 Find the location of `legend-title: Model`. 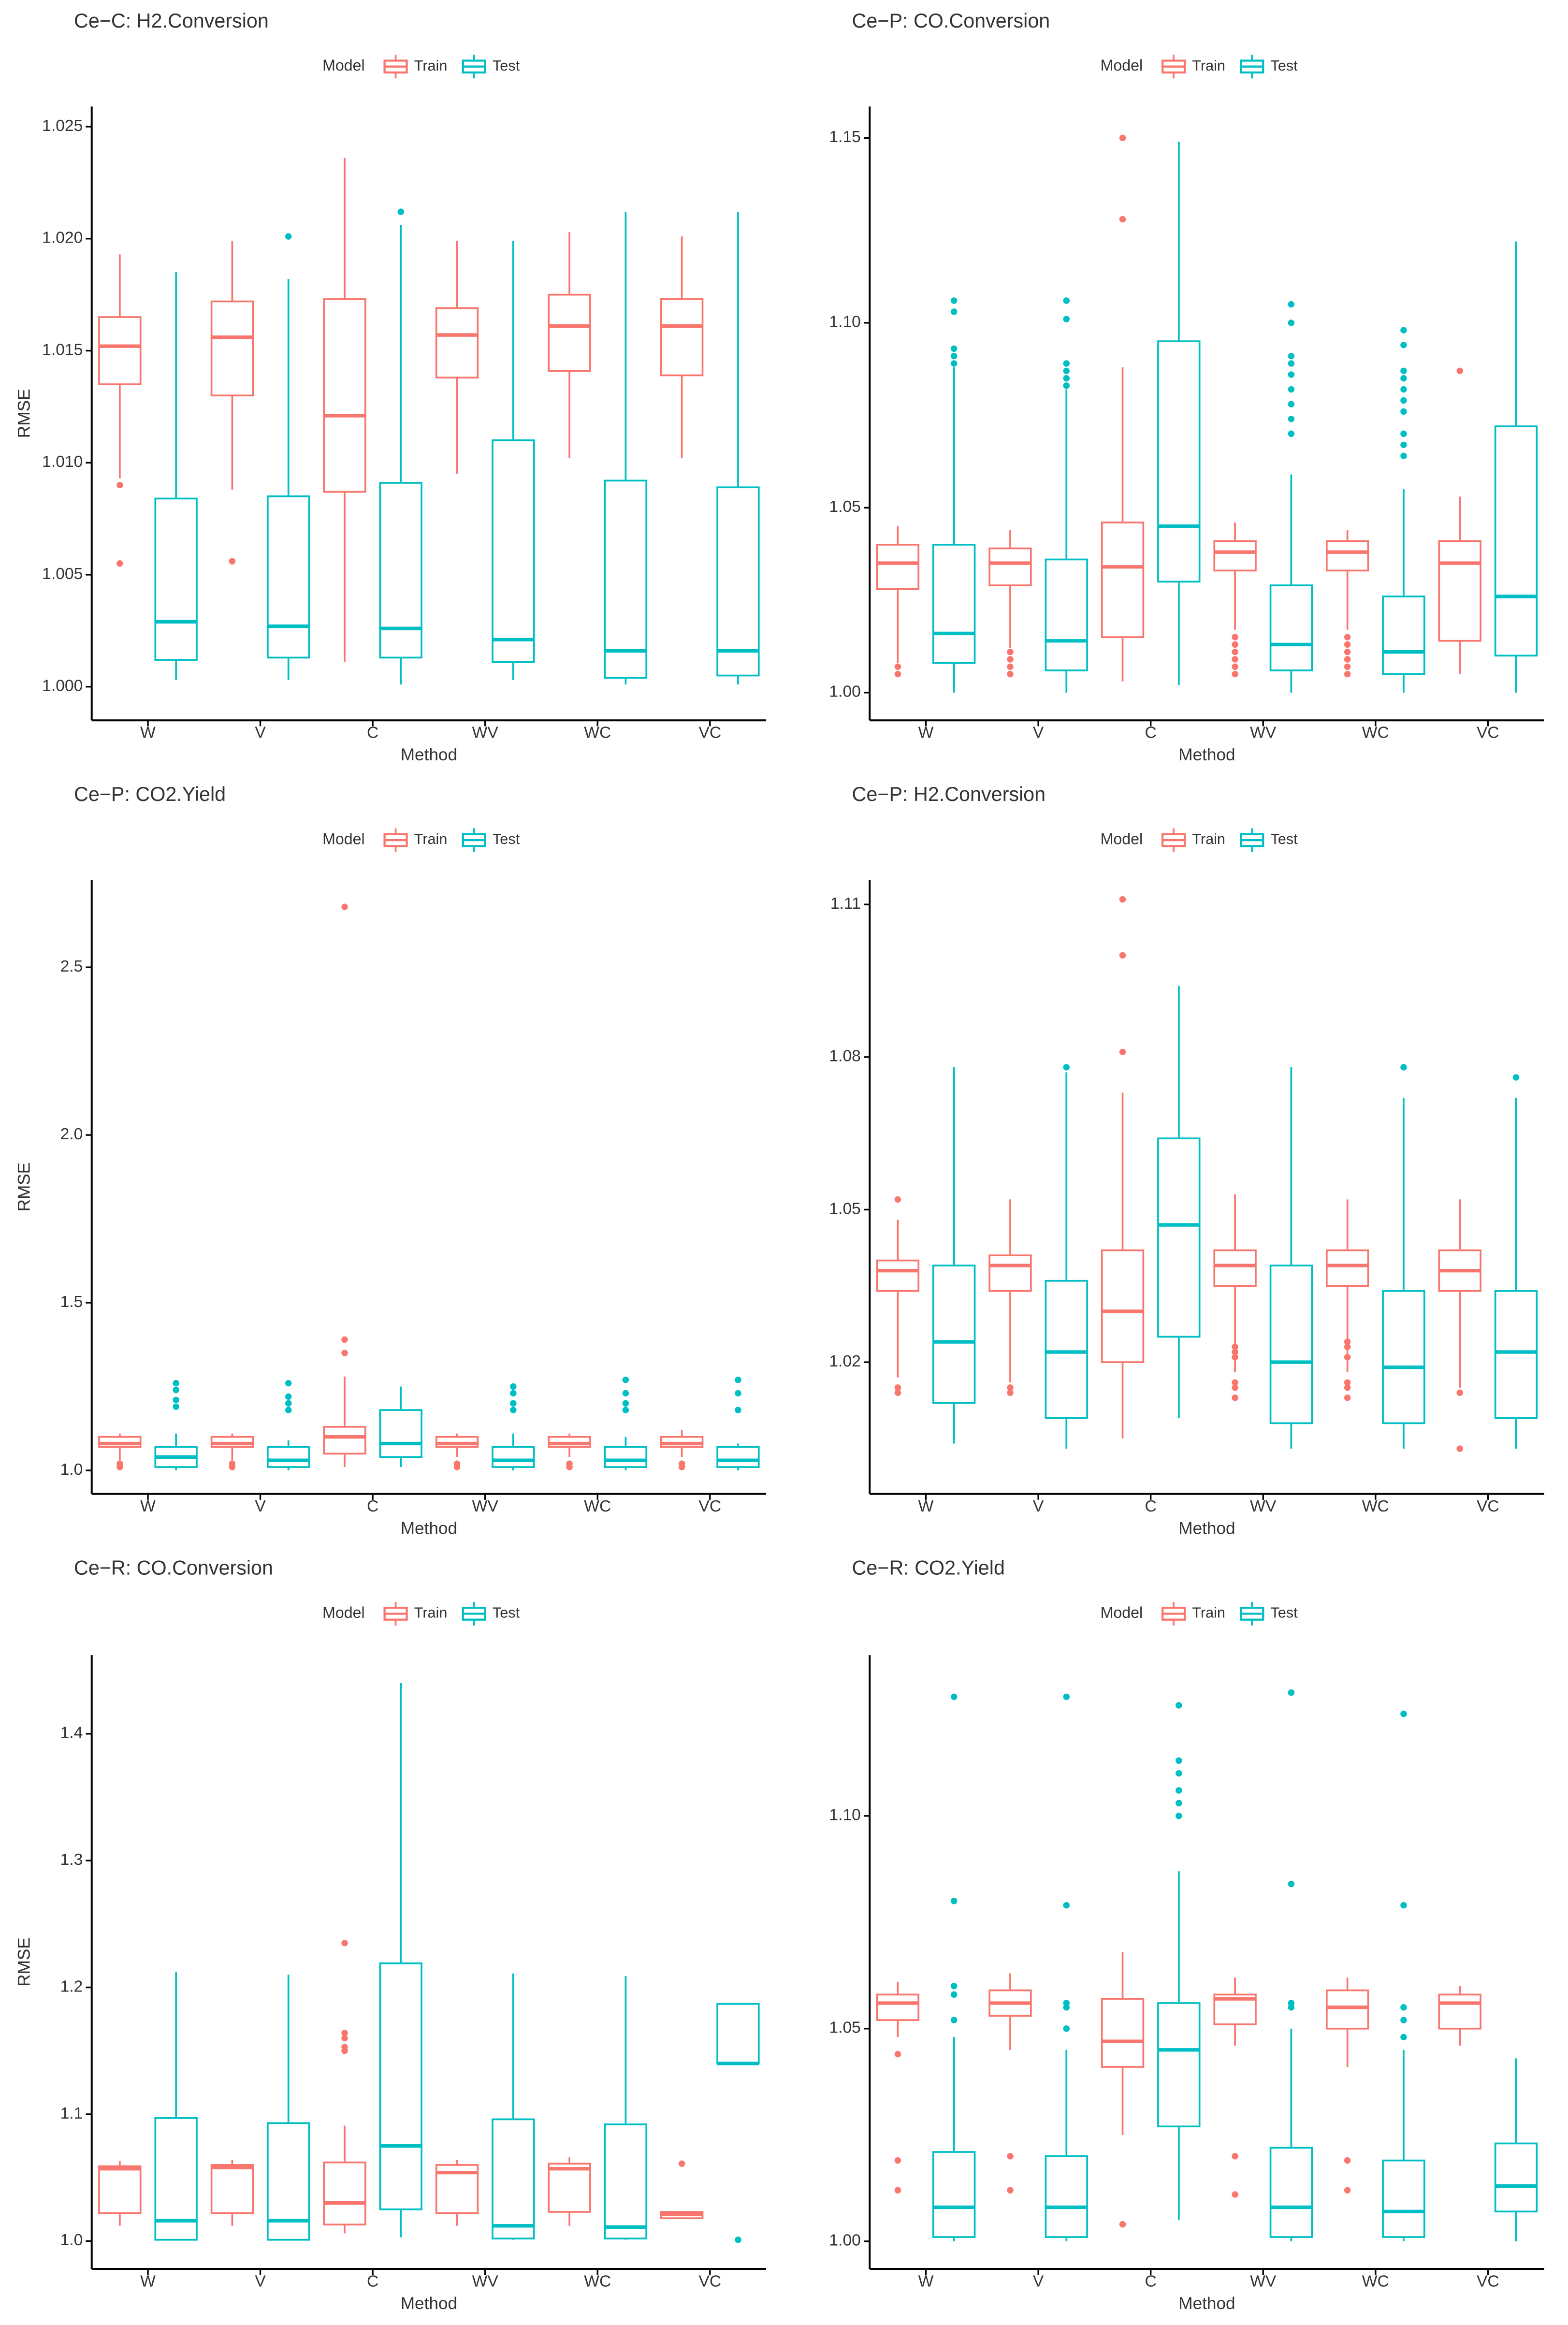

legend-title: Model is located at coordinates (1122, 1612).